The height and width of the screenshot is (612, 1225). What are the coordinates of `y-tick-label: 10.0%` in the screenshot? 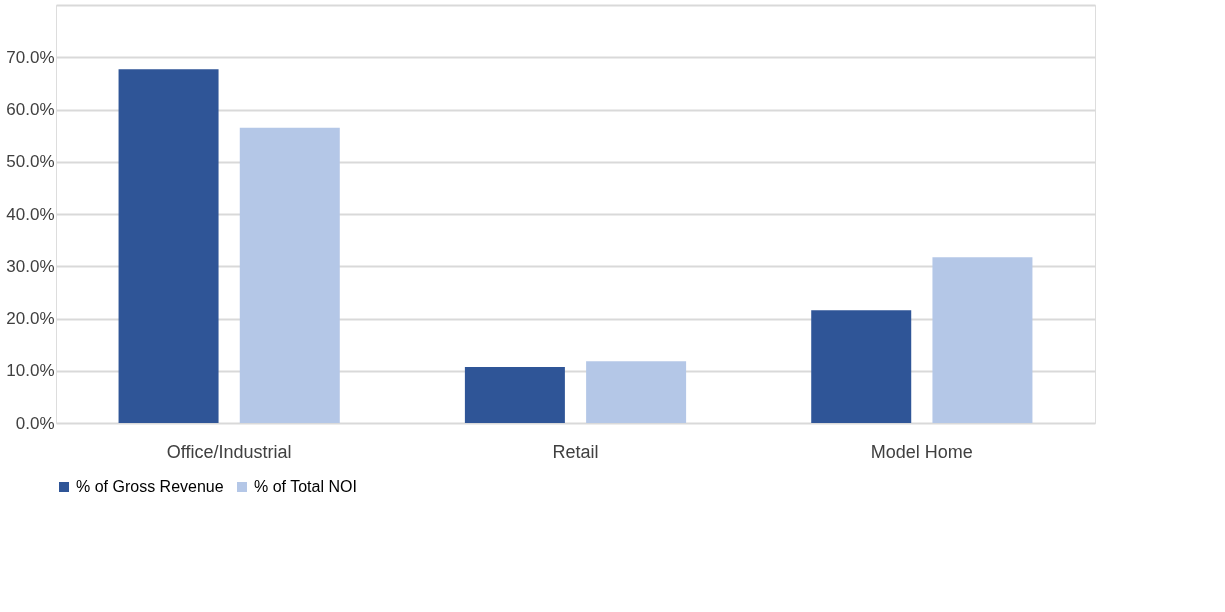 It's located at (30, 371).